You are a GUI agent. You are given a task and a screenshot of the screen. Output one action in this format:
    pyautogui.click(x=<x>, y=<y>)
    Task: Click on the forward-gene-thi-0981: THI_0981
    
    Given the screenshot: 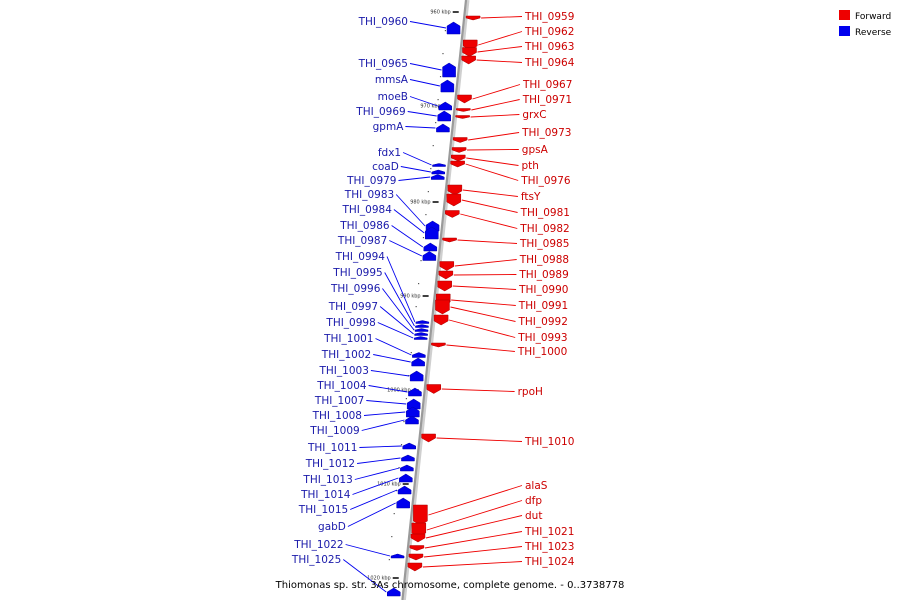 What is the action you would take?
    pyautogui.click(x=508, y=206)
    